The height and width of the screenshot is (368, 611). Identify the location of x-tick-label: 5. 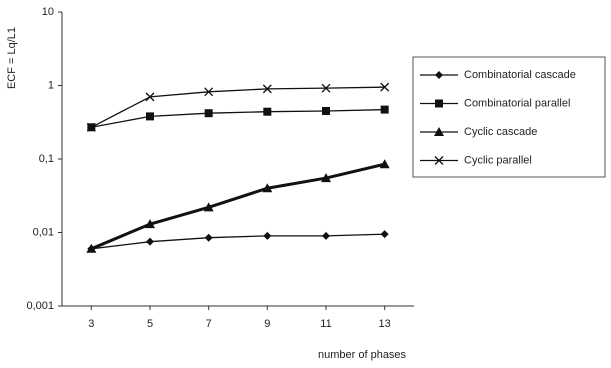
(150, 324).